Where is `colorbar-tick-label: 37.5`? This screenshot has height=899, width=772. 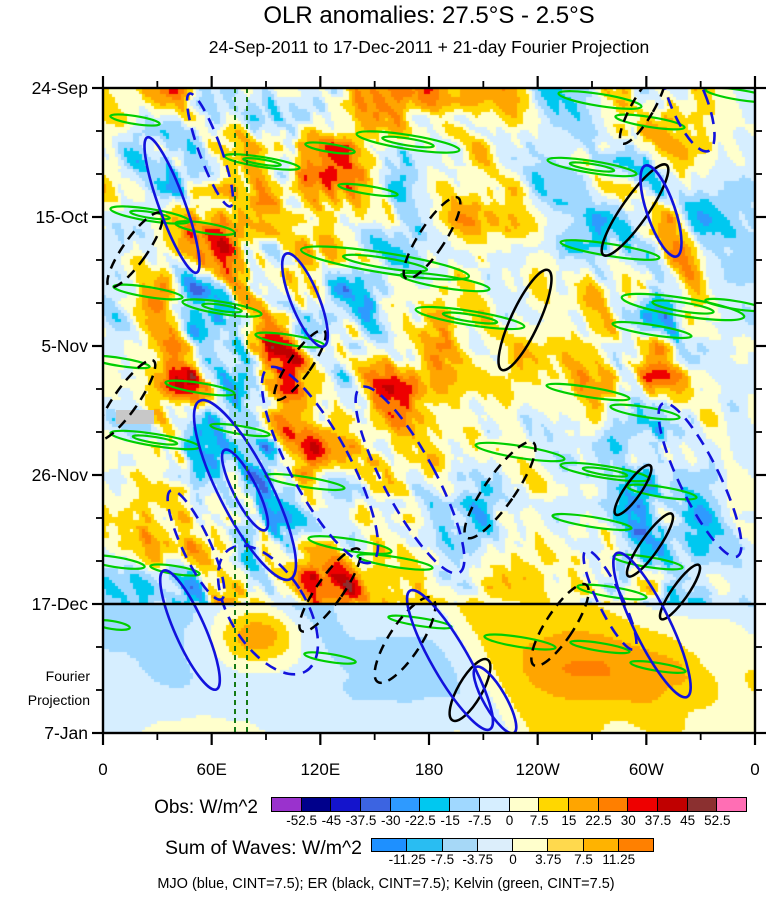 colorbar-tick-label: 37.5 is located at coordinates (658, 820).